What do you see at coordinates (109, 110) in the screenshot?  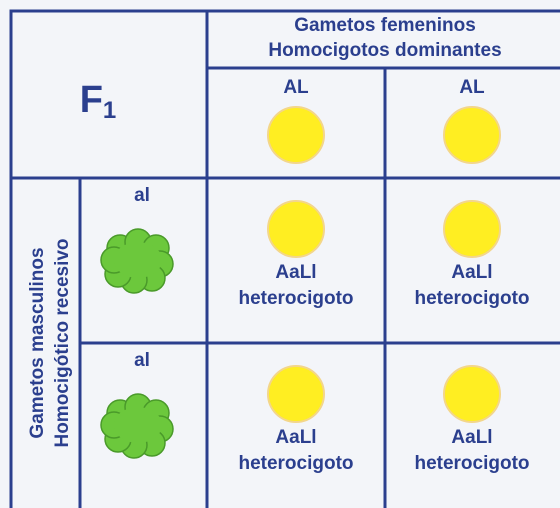 I see `corner-subscript: 1` at bounding box center [109, 110].